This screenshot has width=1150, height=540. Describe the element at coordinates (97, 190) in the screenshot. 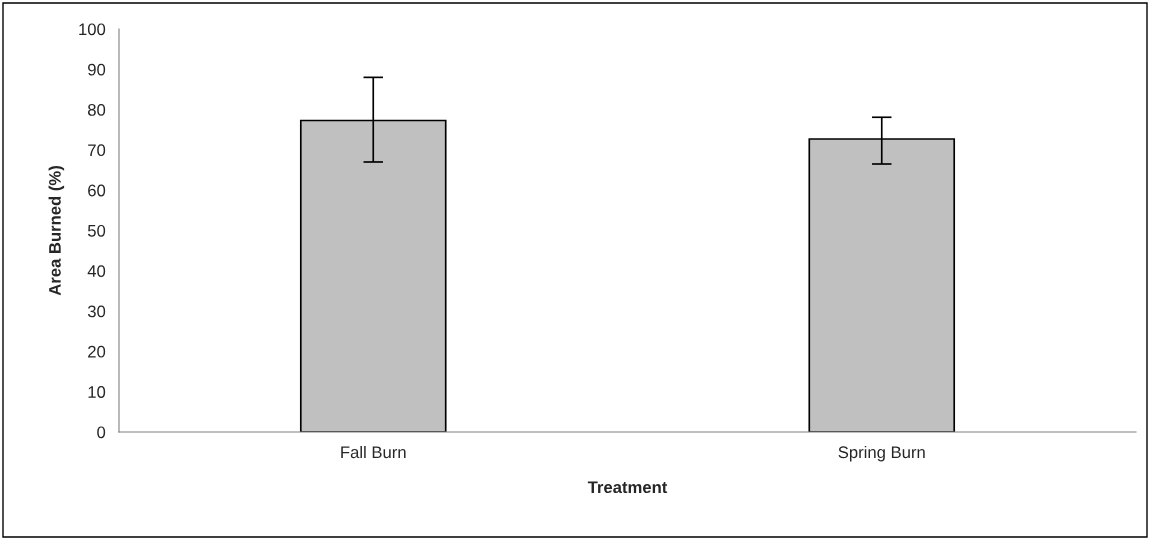

I see `y-tick-label: 60` at that location.